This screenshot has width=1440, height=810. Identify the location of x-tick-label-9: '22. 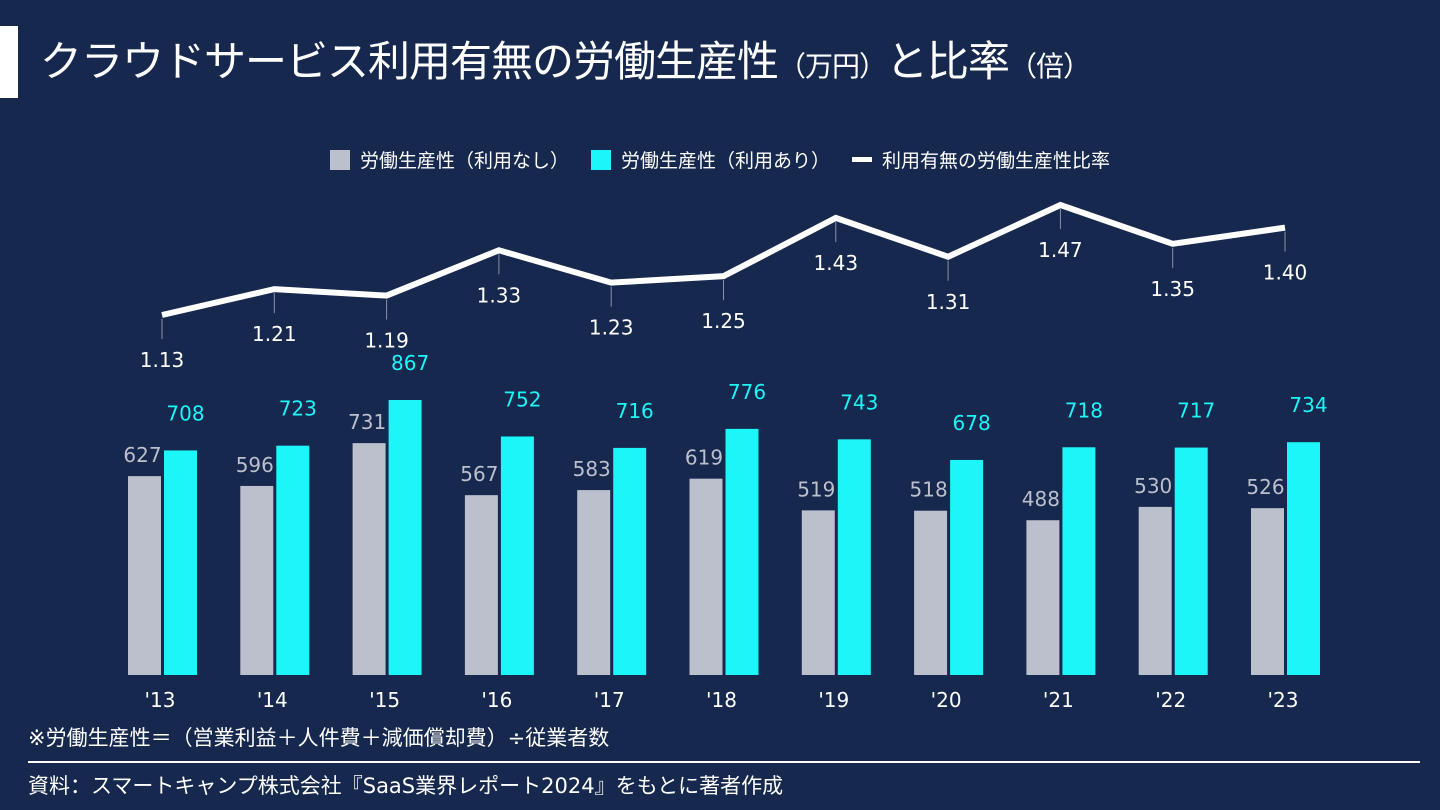
(1170, 700).